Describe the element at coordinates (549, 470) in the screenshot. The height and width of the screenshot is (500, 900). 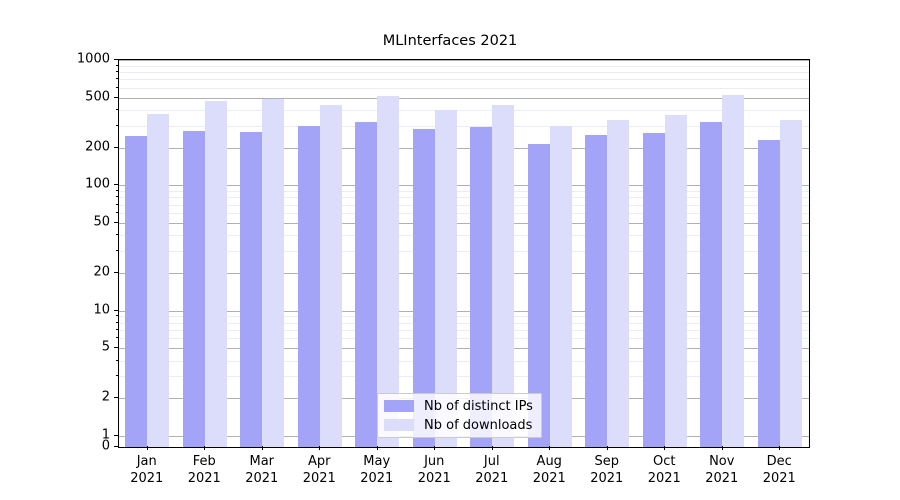
I see `x-axis-tick-label: Aug 2021` at that location.